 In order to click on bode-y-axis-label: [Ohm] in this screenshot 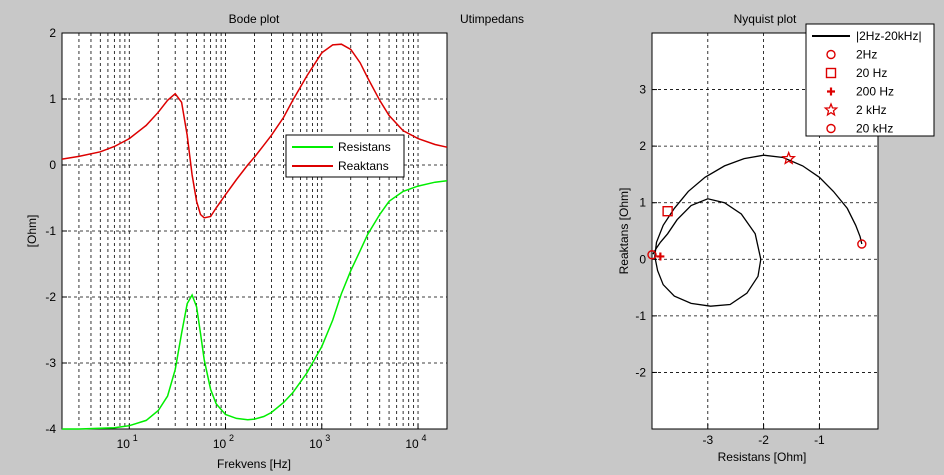, I will do `click(32, 231)`.